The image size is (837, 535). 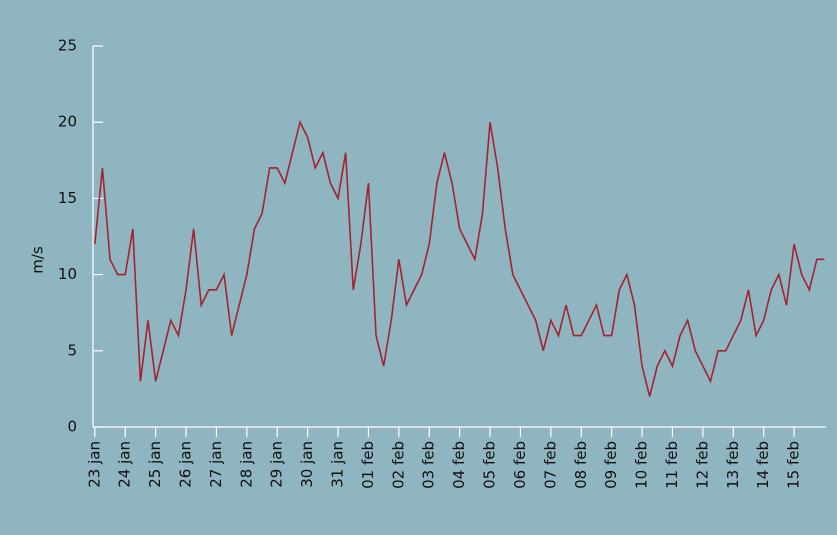 What do you see at coordinates (277, 464) in the screenshot?
I see `x-tick-label: 29 jan` at bounding box center [277, 464].